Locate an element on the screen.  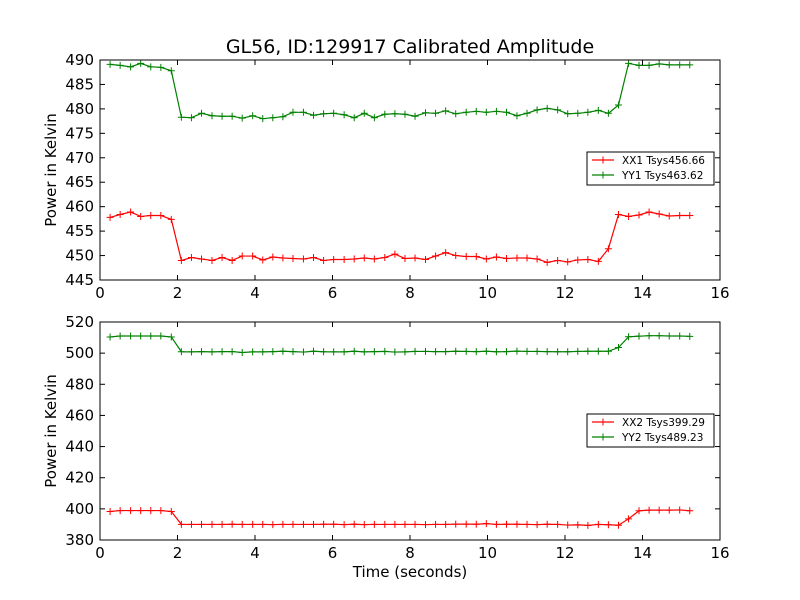
y-tick-label: 475 is located at coordinates (79, 133).